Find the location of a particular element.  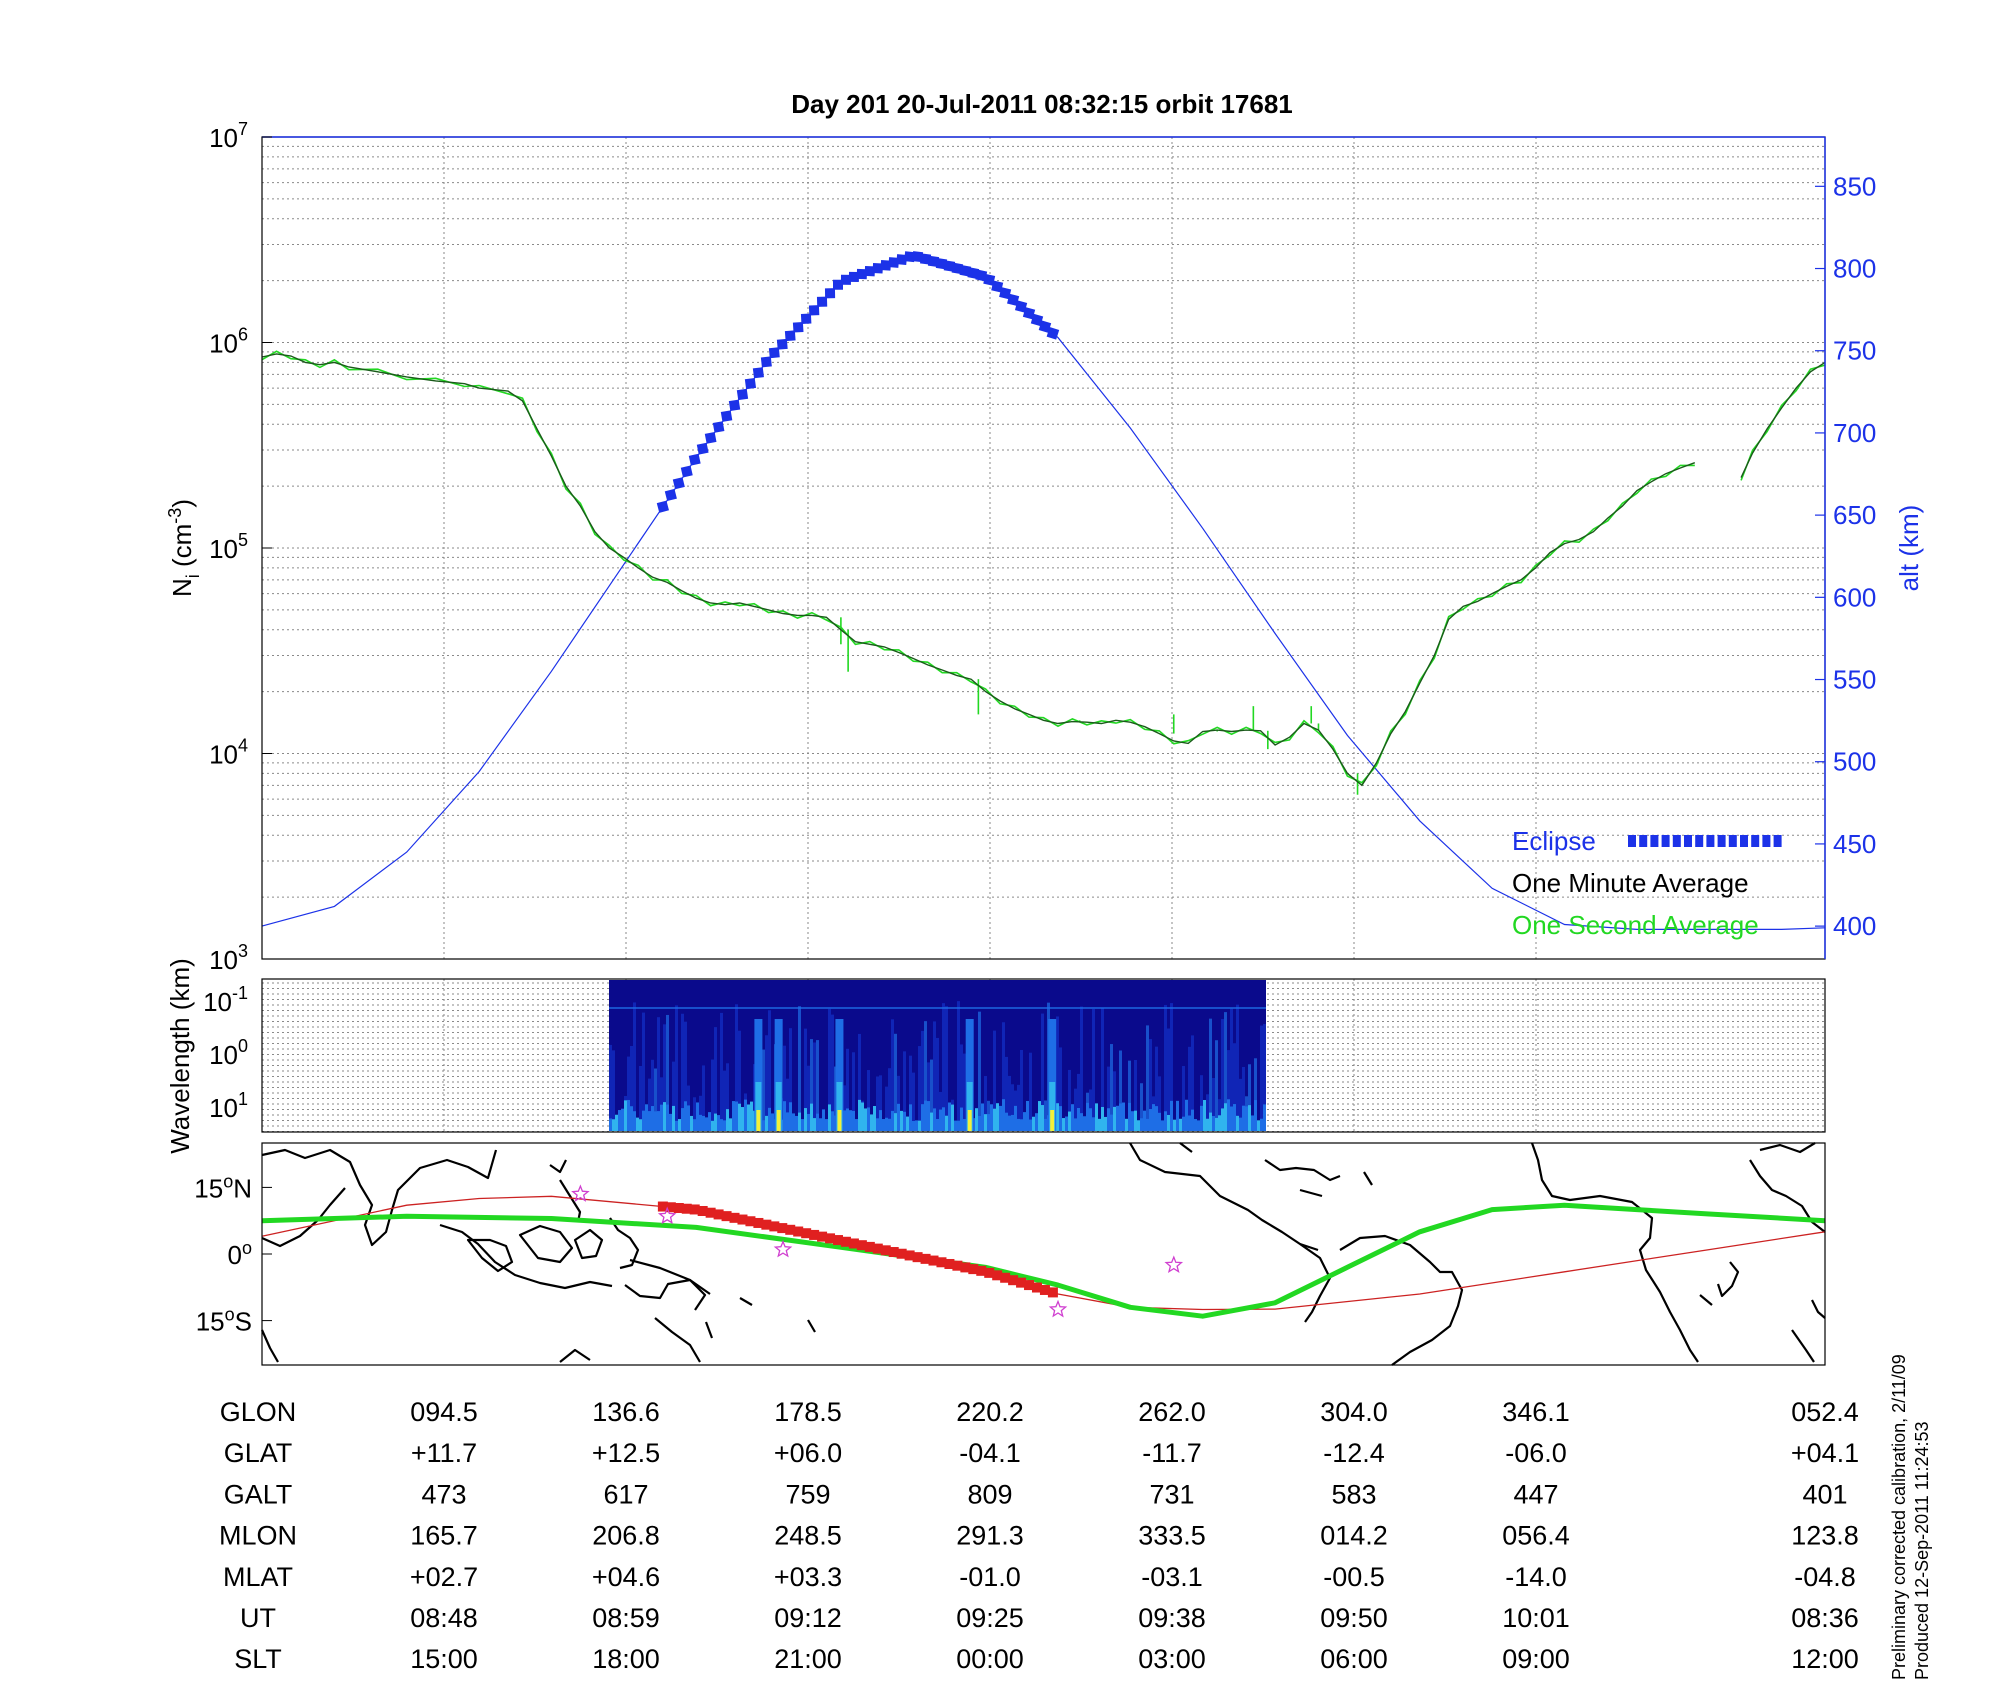

table-cell: 136.6 is located at coordinates (626, 1412).